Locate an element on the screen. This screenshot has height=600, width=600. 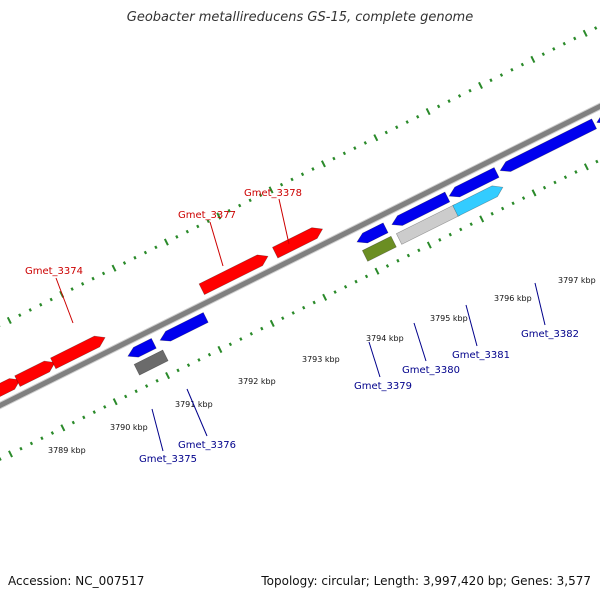
forward-gene-label: Gmet_3378 is located at coordinates (273, 193).